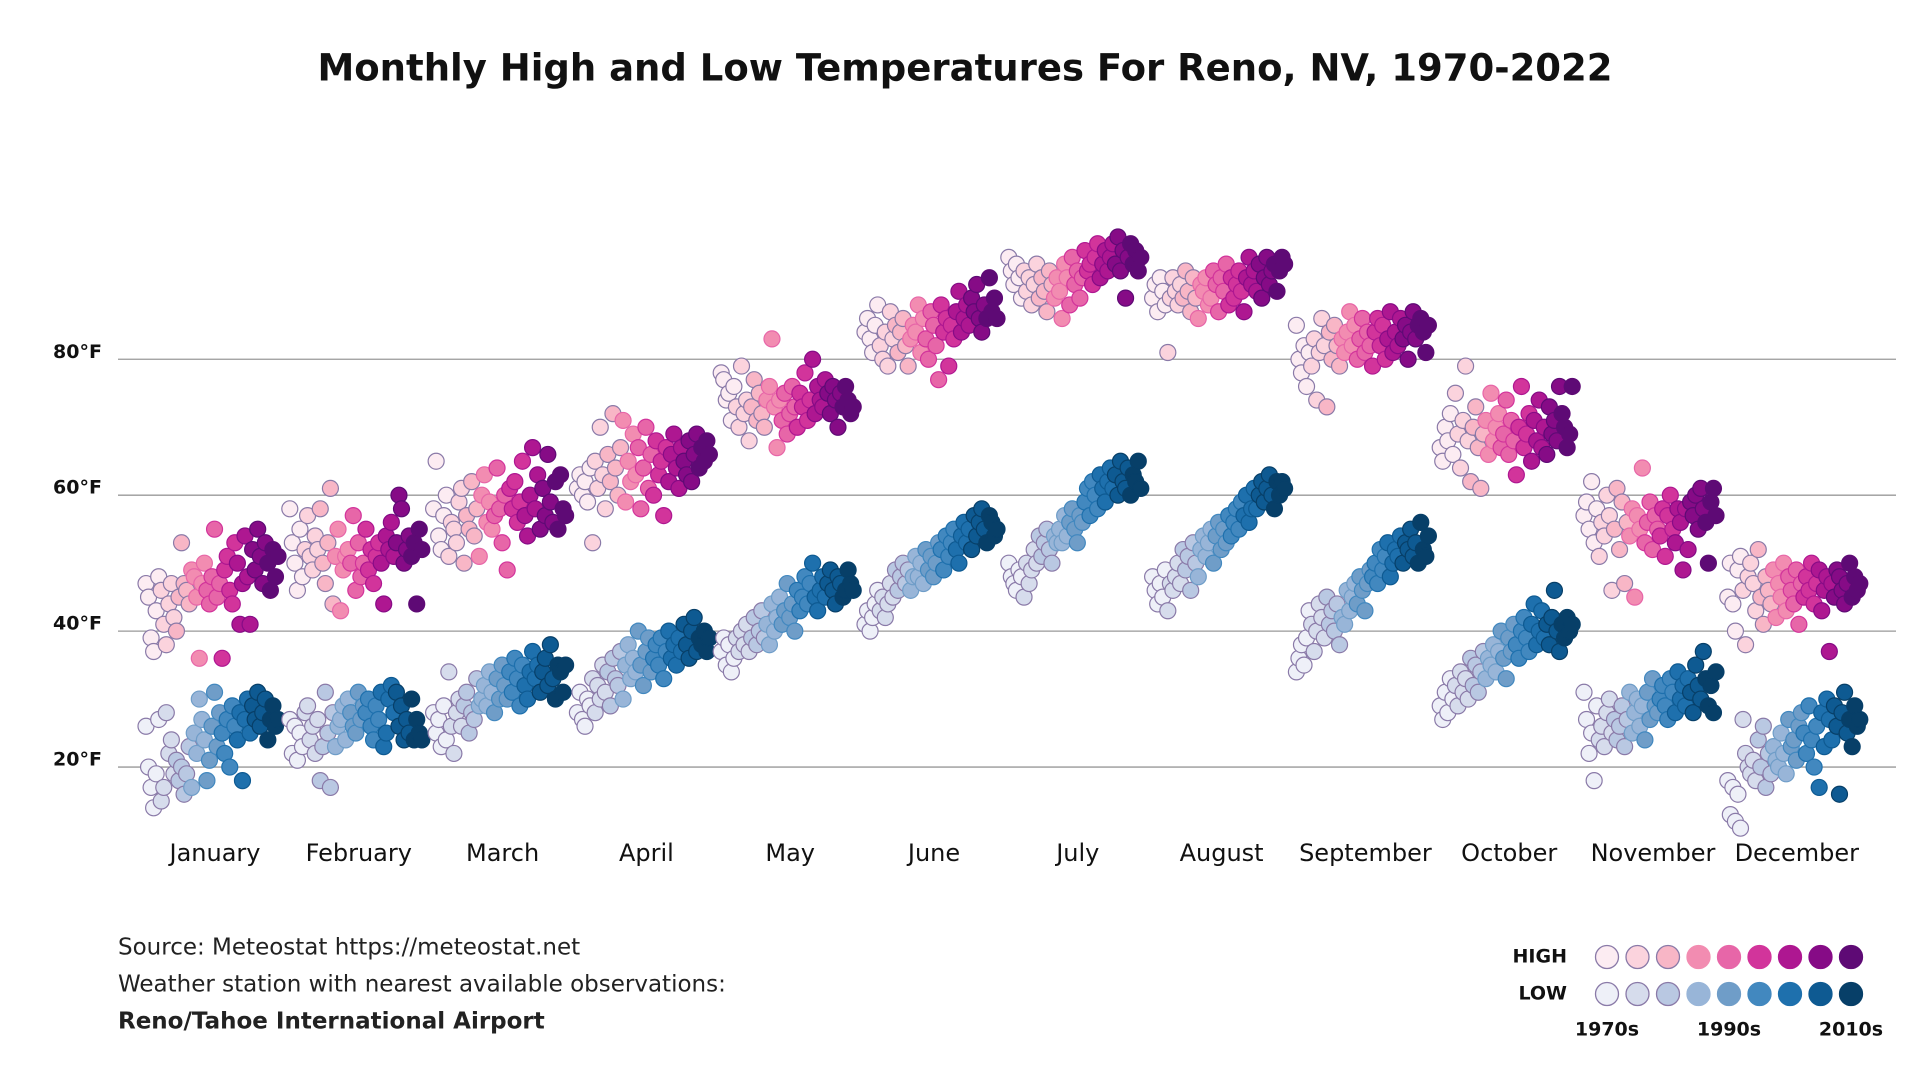 The width and height of the screenshot is (1920, 1078). What do you see at coordinates (349, 948) in the screenshot?
I see `source-line: Source: Meteostat https://meteostat.net` at bounding box center [349, 948].